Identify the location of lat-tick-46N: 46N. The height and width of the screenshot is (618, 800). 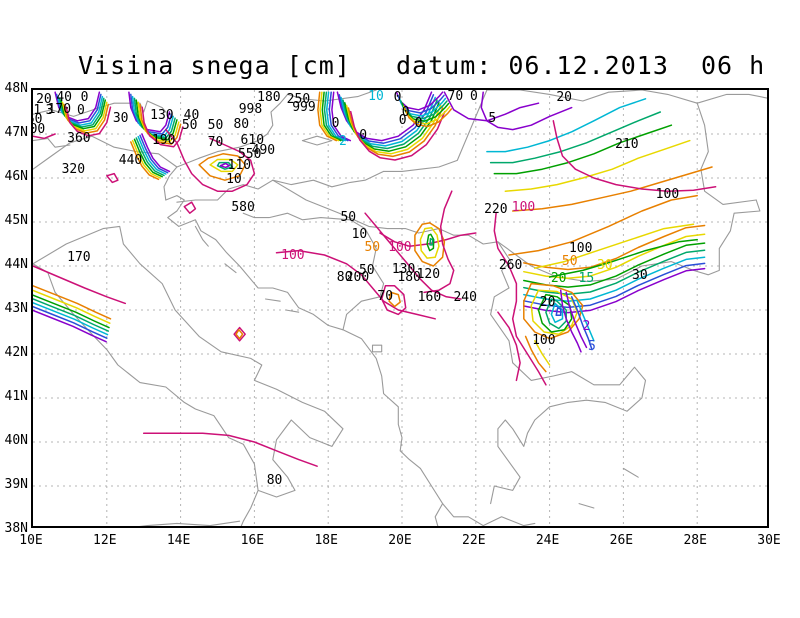
(16, 176).